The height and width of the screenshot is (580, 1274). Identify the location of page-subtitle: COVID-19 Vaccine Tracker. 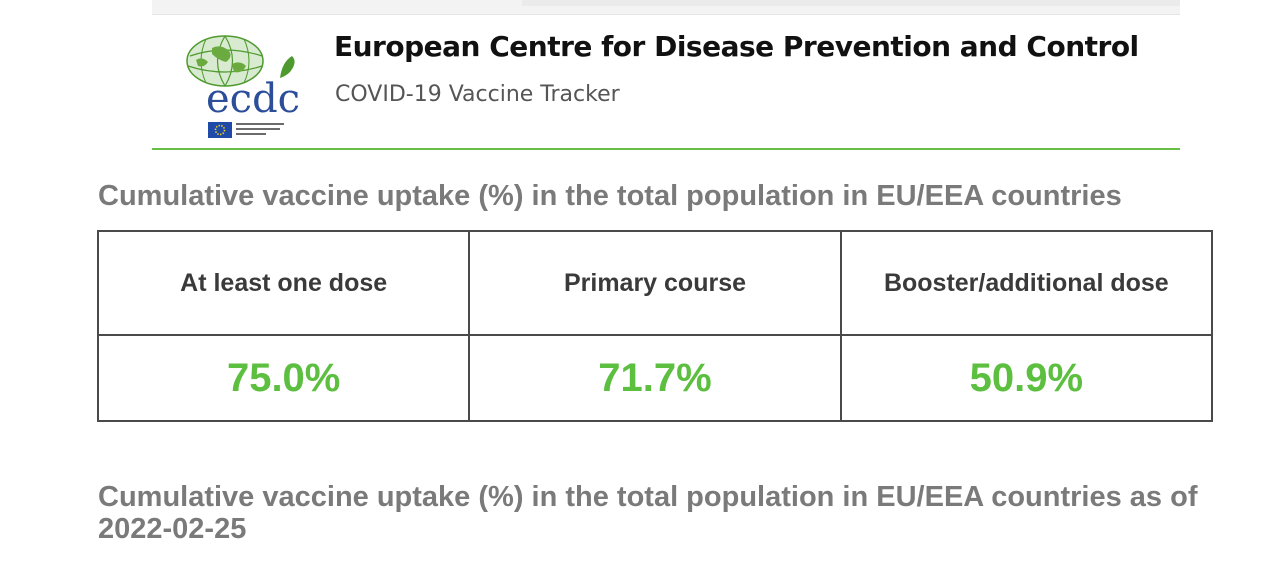
(477, 94).